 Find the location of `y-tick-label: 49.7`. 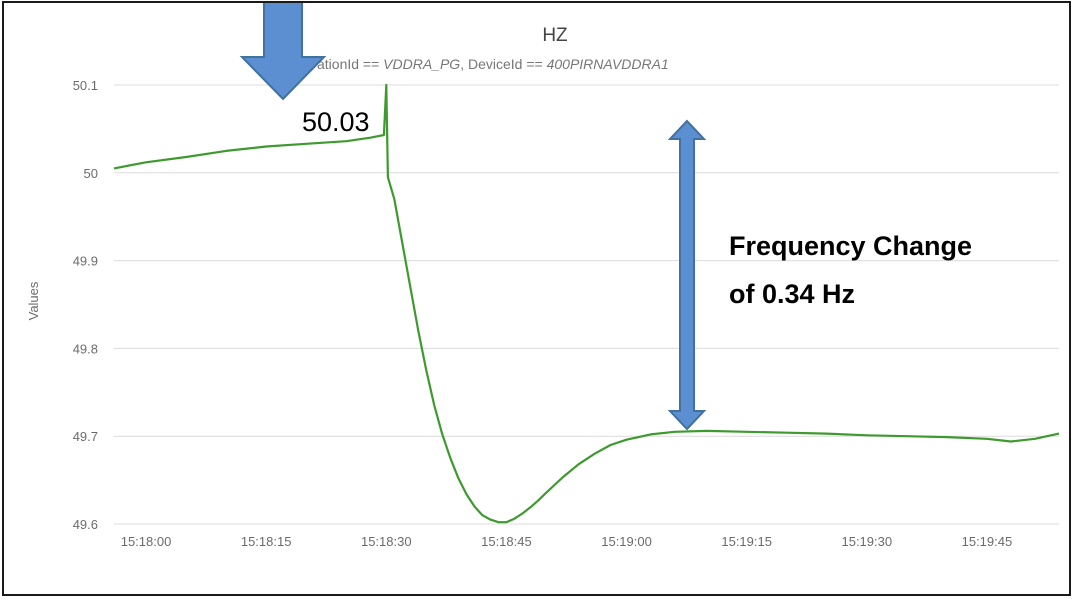

y-tick-label: 49.7 is located at coordinates (85, 436).